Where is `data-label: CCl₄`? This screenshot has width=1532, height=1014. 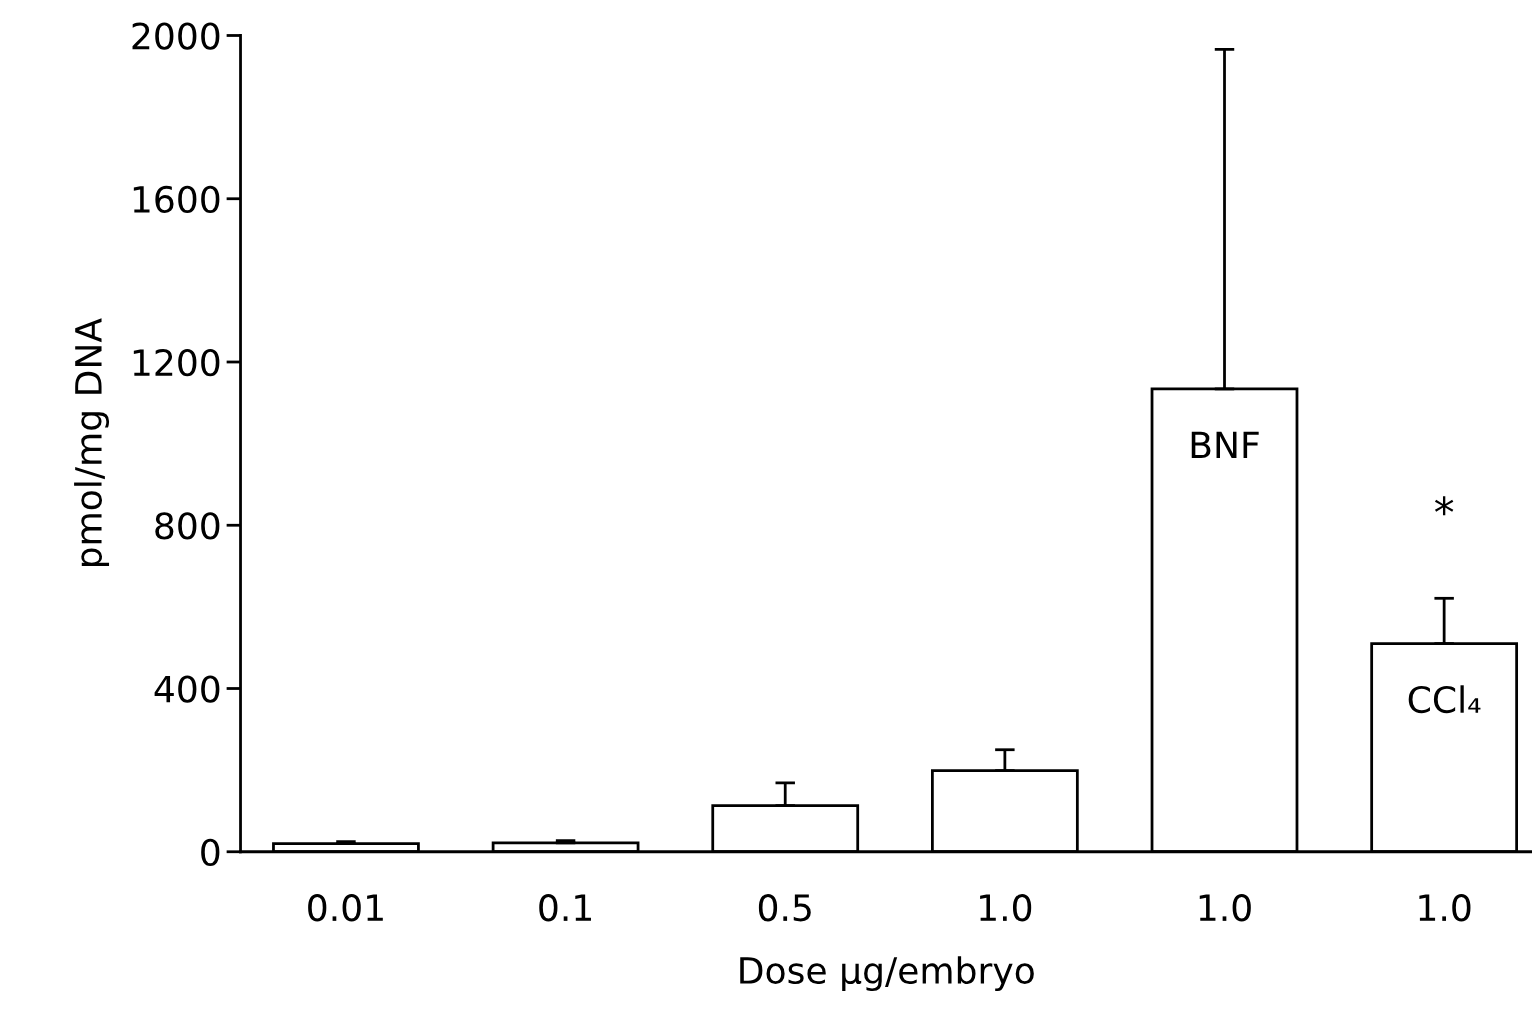
data-label: CCl₄ is located at coordinates (1444, 699).